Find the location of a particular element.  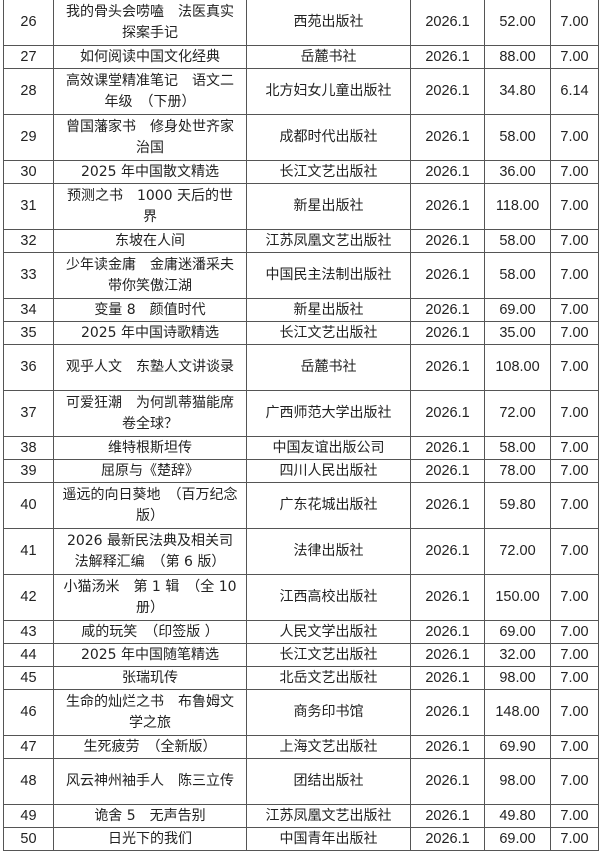

price-cell: 34.80 is located at coordinates (517, 91).